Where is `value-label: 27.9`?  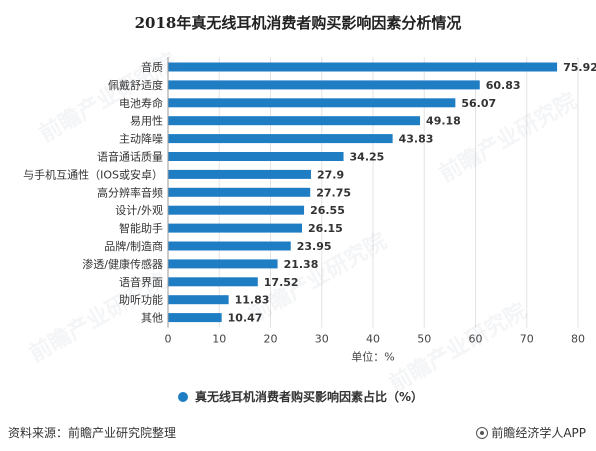 value-label: 27.9 is located at coordinates (330, 174).